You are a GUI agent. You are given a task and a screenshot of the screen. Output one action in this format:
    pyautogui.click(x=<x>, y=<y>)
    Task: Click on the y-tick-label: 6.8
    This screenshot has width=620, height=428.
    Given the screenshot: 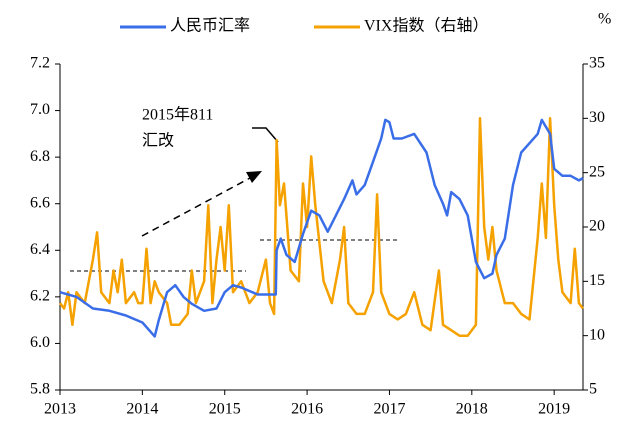 What is the action you would take?
    pyautogui.click(x=40, y=156)
    